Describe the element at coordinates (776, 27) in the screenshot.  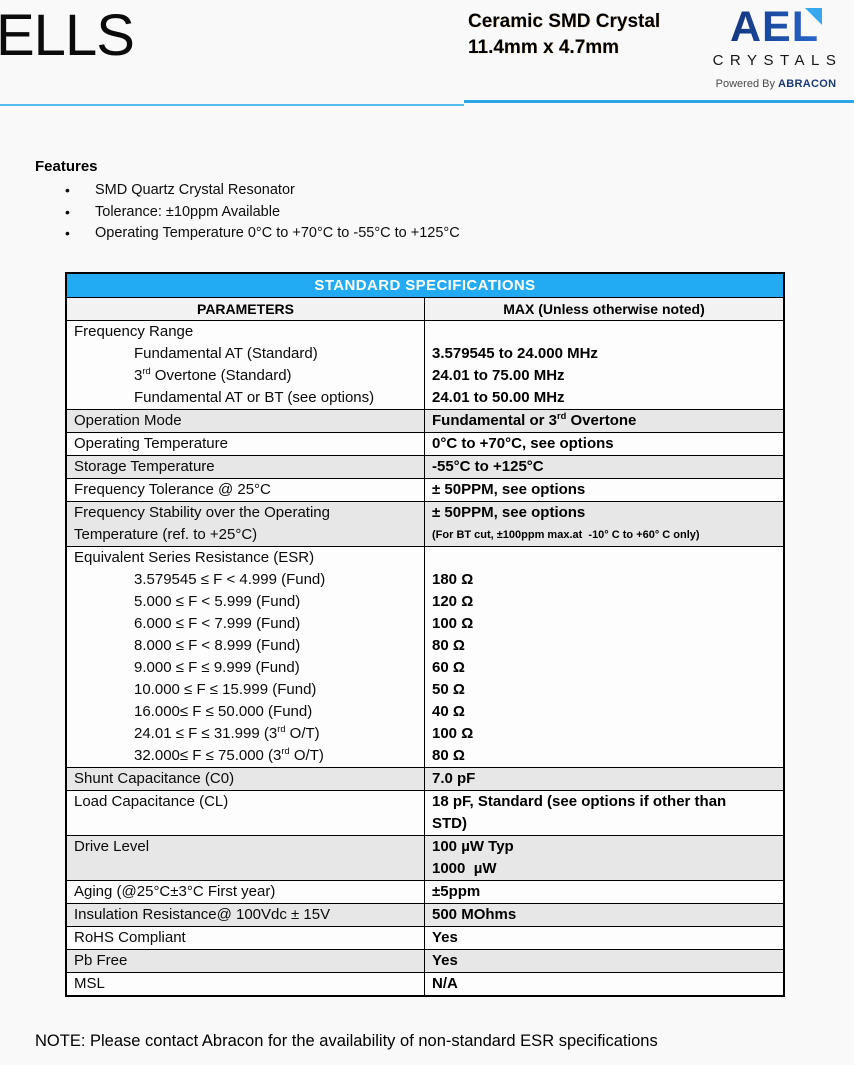
I see `ael-wordmark: AEL` at that location.